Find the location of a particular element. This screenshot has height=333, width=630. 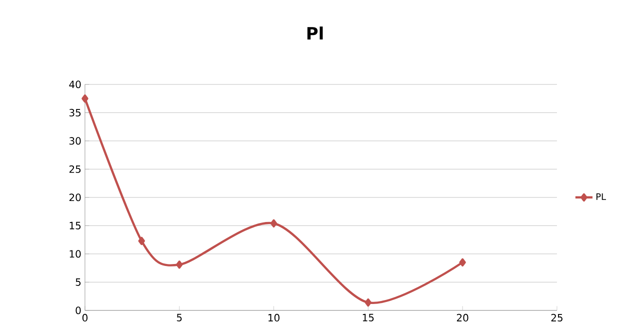

x-tick-label: 25 is located at coordinates (556, 318).